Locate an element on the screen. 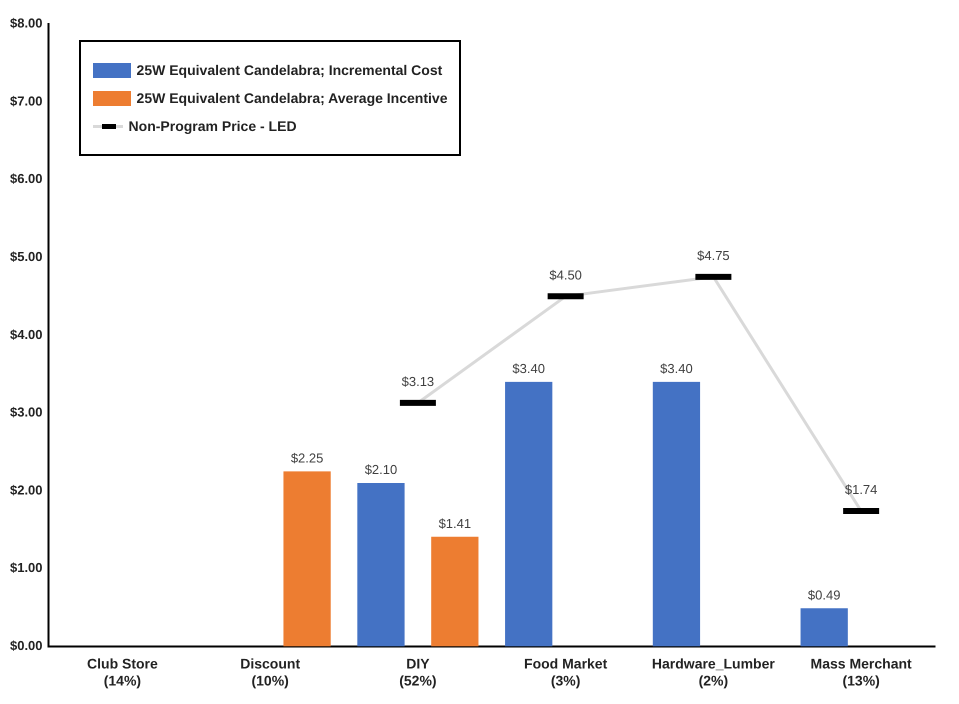 The image size is (959, 704). data-label: $3.13 is located at coordinates (418, 381).